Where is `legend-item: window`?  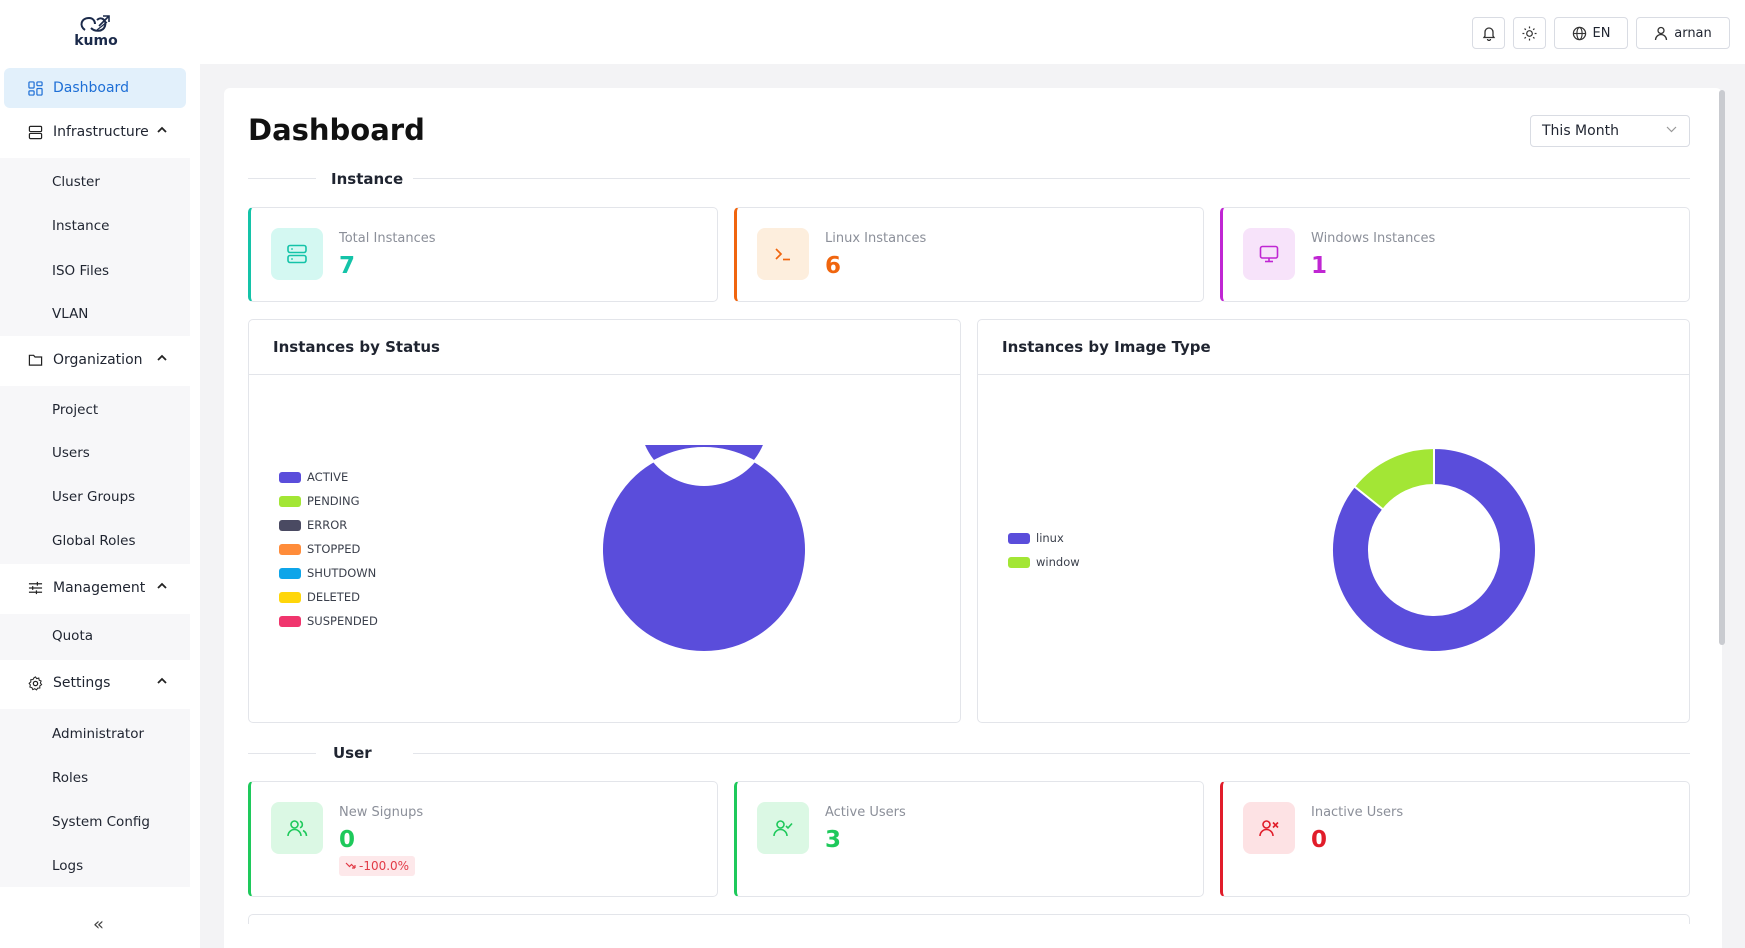
legend-item: window is located at coordinates (1044, 562).